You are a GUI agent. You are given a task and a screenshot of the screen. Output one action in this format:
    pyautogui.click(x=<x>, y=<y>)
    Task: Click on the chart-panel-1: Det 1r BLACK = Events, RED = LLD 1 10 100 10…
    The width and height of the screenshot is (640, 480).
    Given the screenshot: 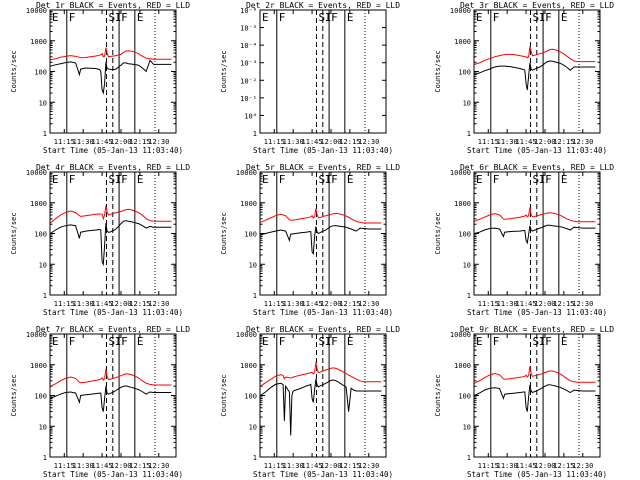 What is the action you would take?
    pyautogui.click(x=100, y=78)
    